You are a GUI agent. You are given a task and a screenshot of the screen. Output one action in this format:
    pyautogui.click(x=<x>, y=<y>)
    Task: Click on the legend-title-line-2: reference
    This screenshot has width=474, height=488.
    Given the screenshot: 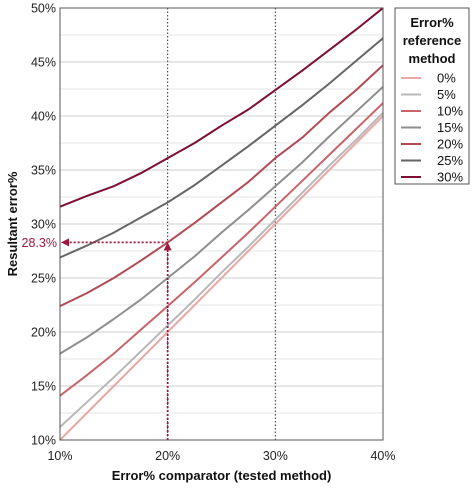 What is the action you would take?
    pyautogui.click(x=432, y=40)
    